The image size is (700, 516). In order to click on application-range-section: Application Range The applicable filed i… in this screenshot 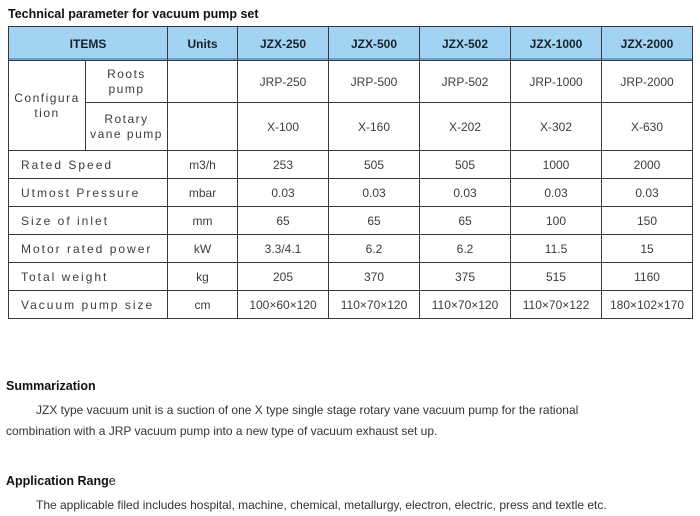, I will do `click(350, 495)`.